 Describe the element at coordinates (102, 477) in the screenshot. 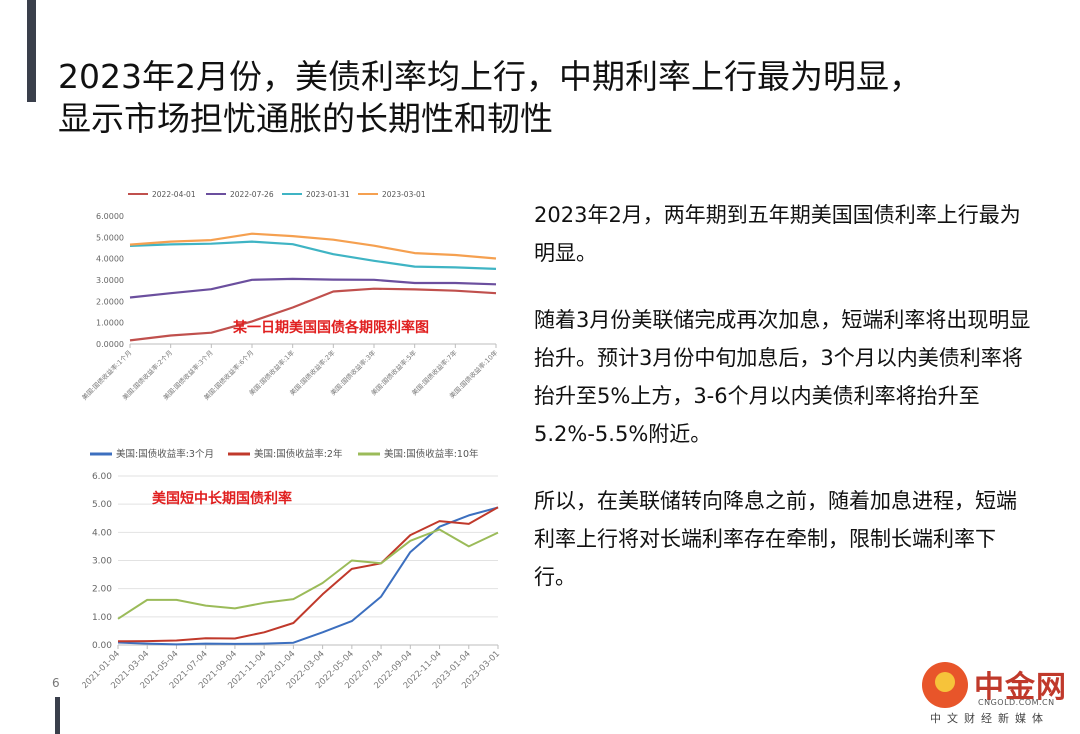

I see `y-tick-label: 6.00` at that location.